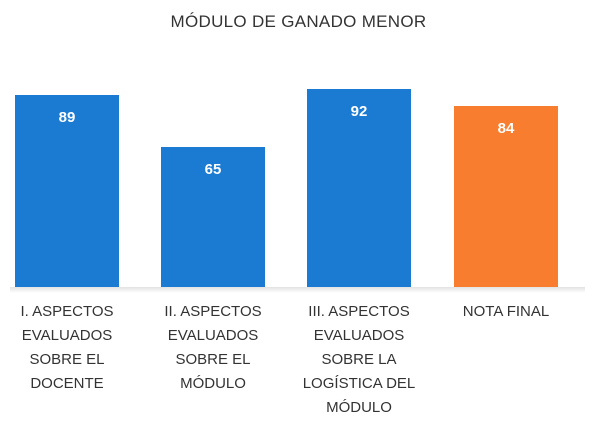  I want to click on x-tick-label: I. ASPECTOS EVALUADOS SOBRE EL DOCENTE, so click(67, 347).